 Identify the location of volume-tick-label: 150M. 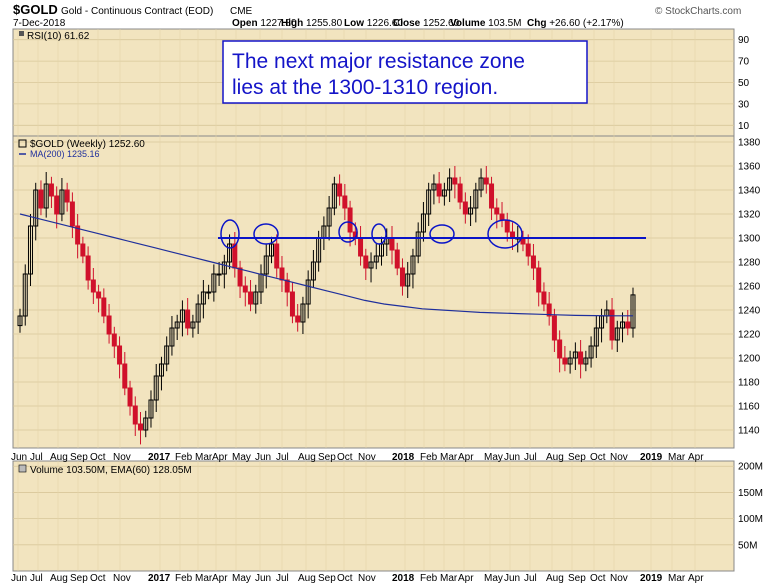
(750, 493).